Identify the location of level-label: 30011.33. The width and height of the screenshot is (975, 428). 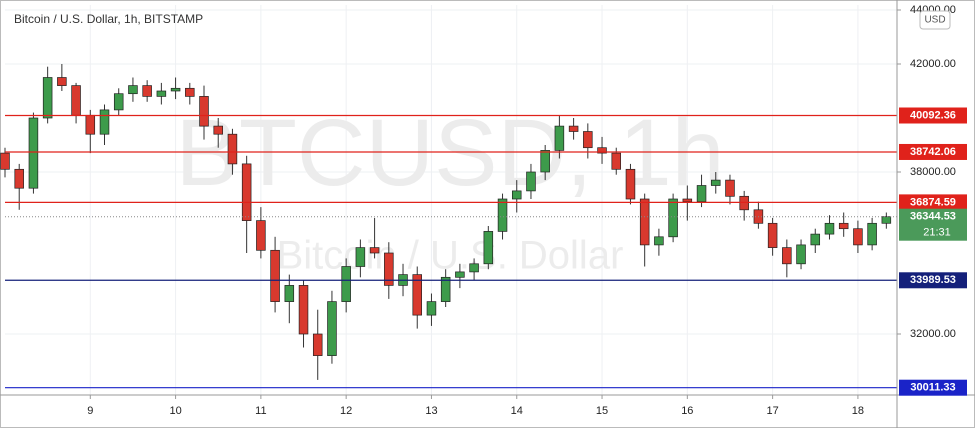
(932, 388).